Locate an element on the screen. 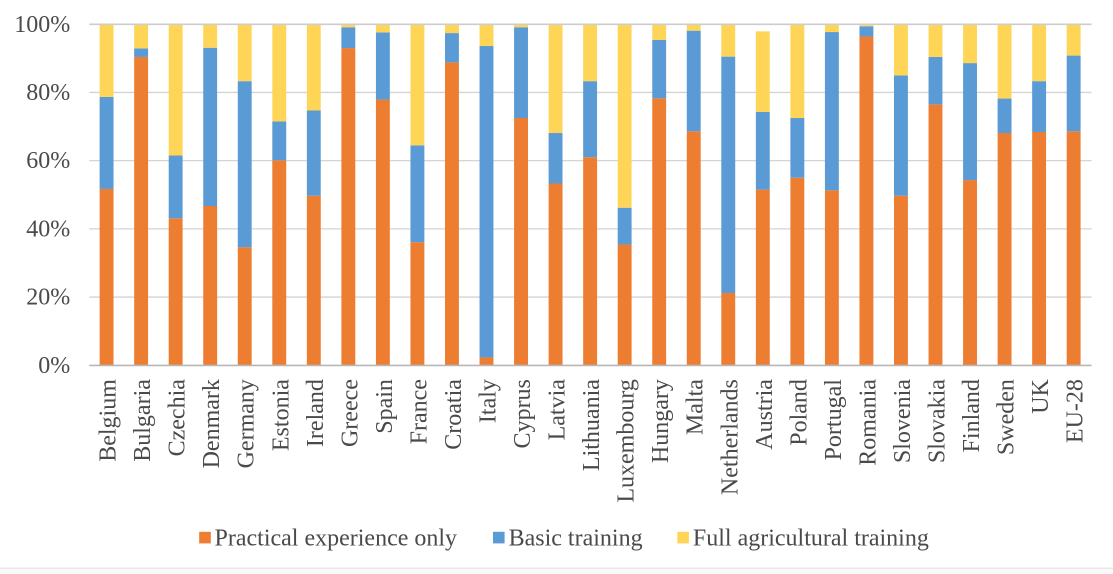  svg-text: Poland is located at coordinates (799, 412).